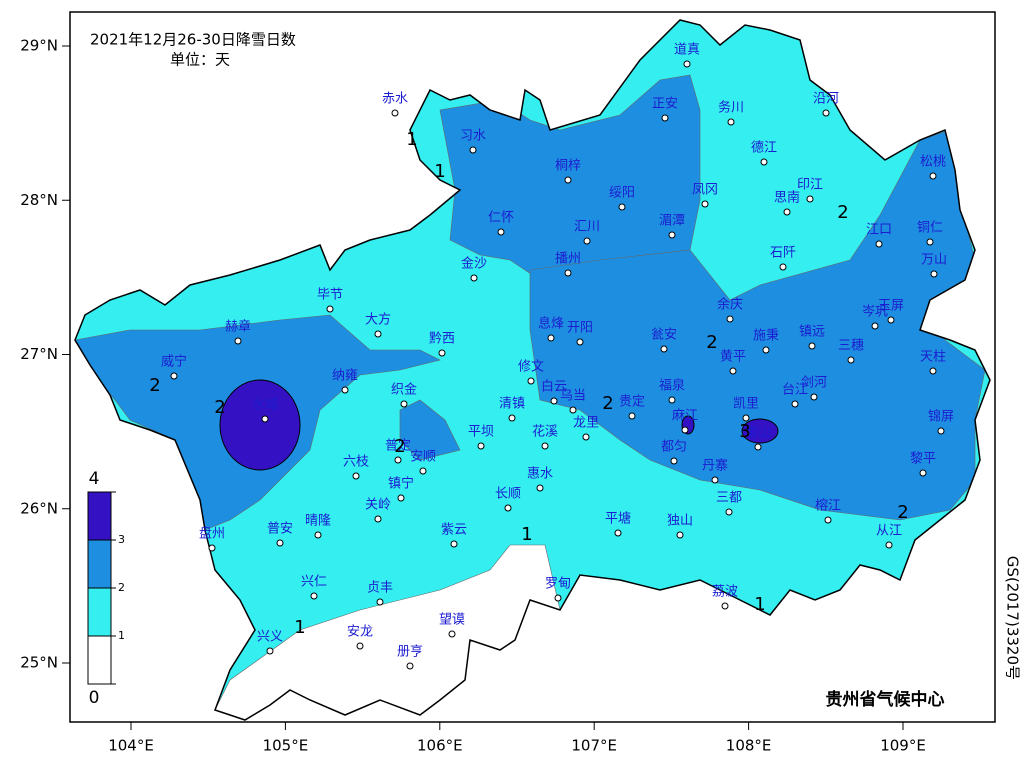 This screenshot has width=1024, height=766. I want to click on city-label: 罗甸, so click(558, 584).